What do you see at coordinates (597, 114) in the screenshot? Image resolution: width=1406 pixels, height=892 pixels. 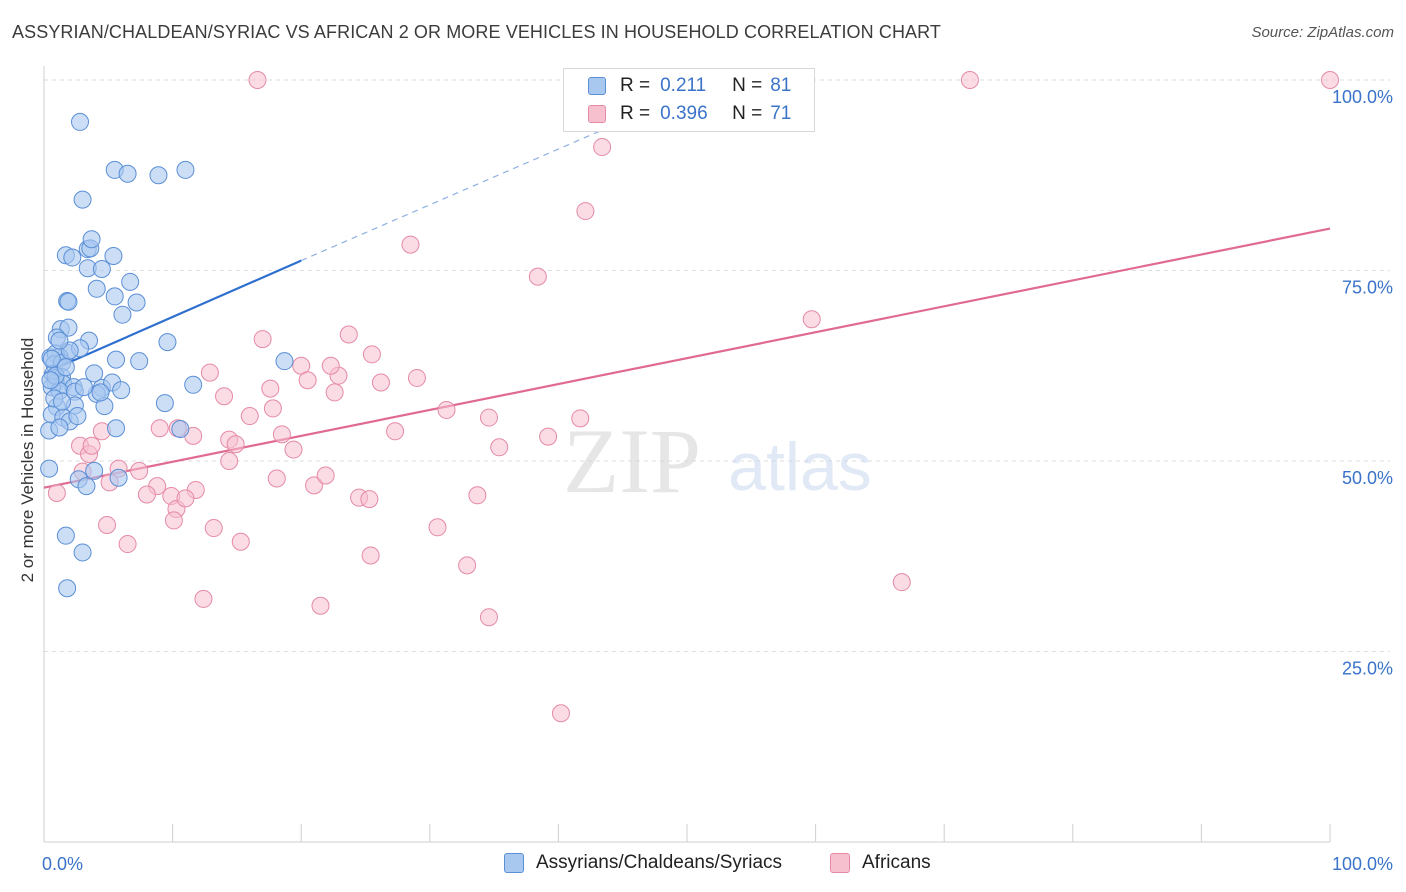 I see `legend-swatch-pink` at bounding box center [597, 114].